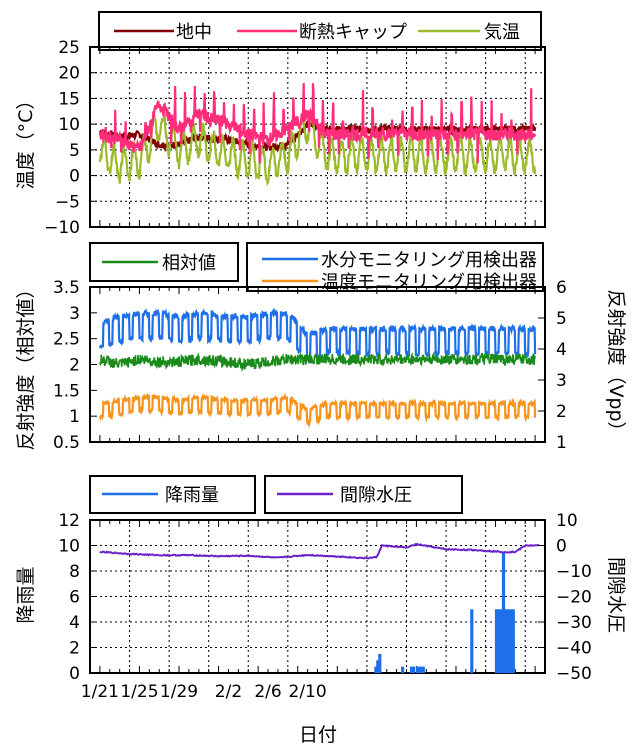  What do you see at coordinates (444, 612) in the screenshot?
I see `panel3-rain-bars` at bounding box center [444, 612].